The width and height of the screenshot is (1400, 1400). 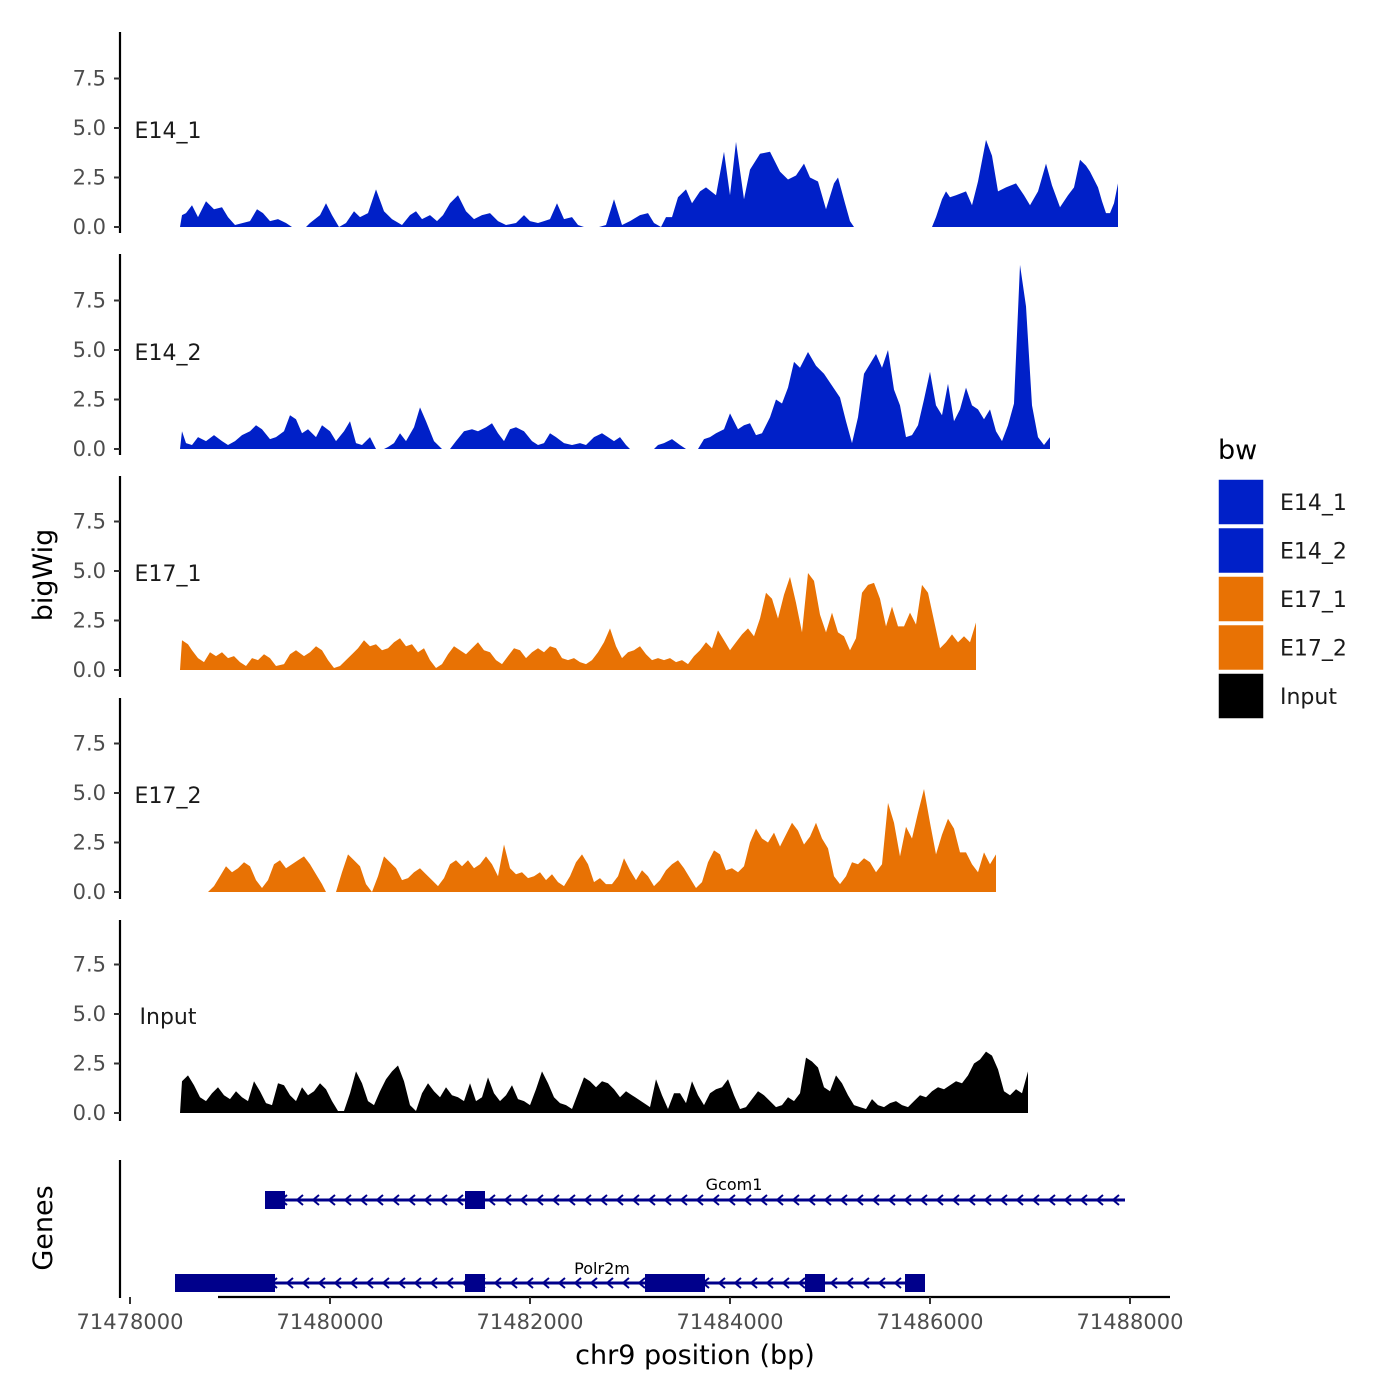 What do you see at coordinates (734, 1184) in the screenshot?
I see `gene-label: Gcom1` at bounding box center [734, 1184].